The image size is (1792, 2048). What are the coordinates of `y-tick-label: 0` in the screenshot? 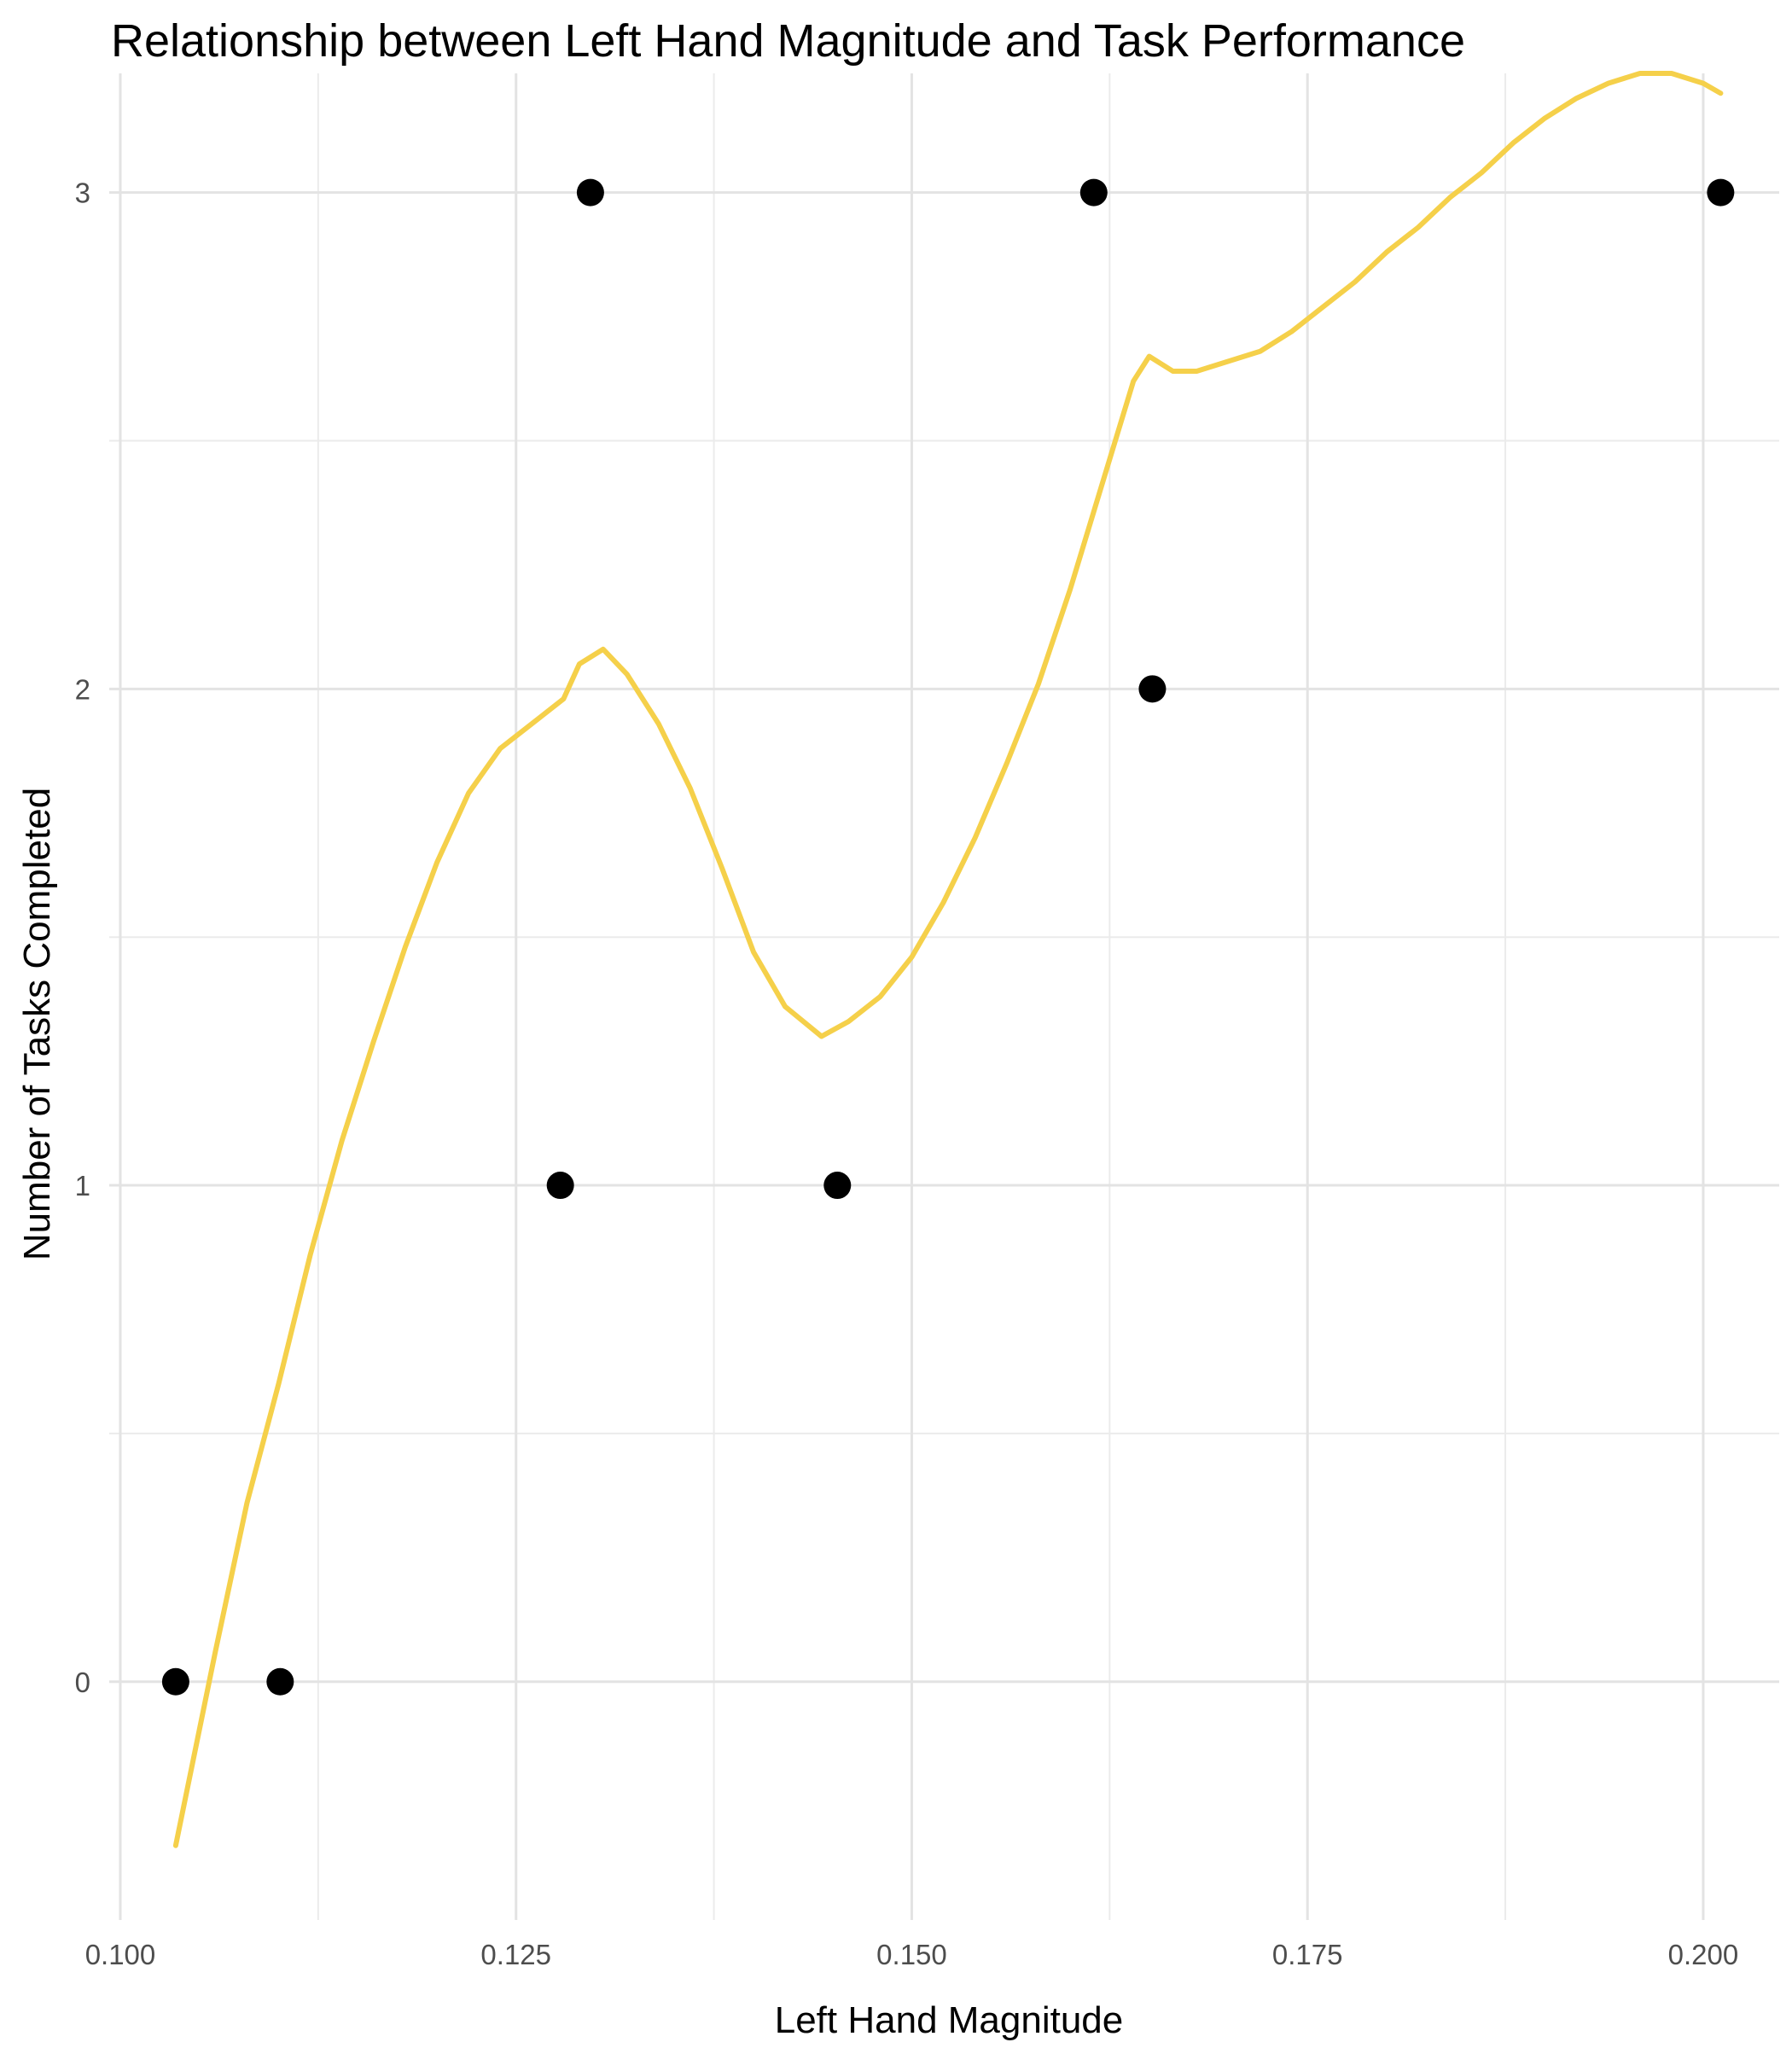 It's located at (82, 1682).